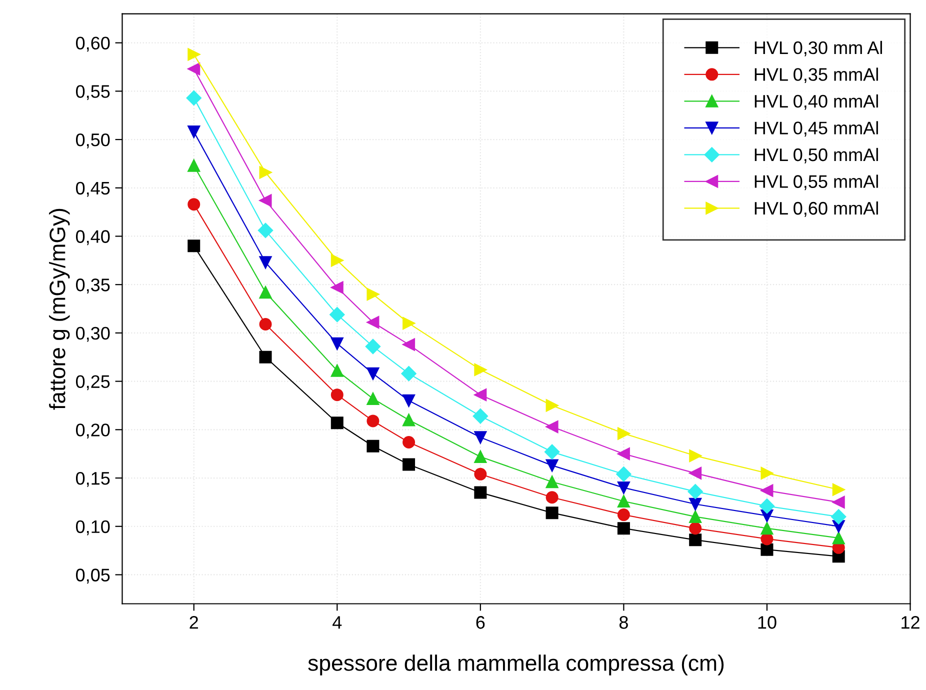  What do you see at coordinates (93, 576) in the screenshot?
I see `y-tick-label: 0,05` at bounding box center [93, 576].